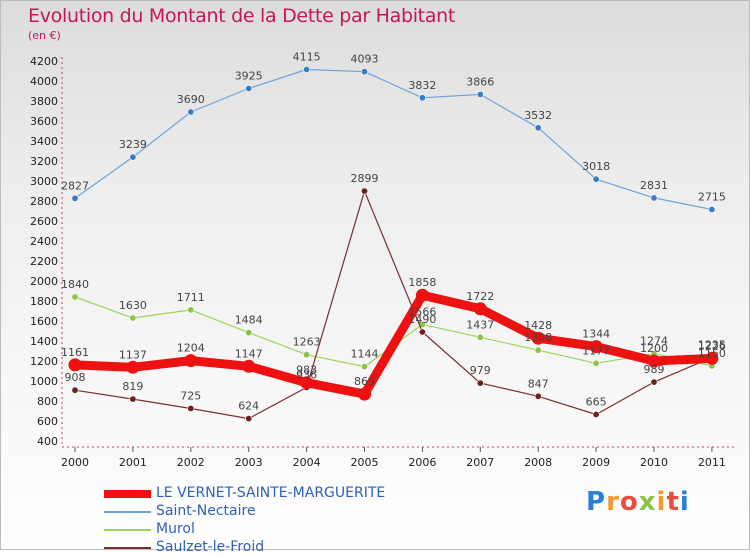 This screenshot has width=750, height=557. Describe the element at coordinates (654, 341) in the screenshot. I see `data-label-murol: 1274` at that location.